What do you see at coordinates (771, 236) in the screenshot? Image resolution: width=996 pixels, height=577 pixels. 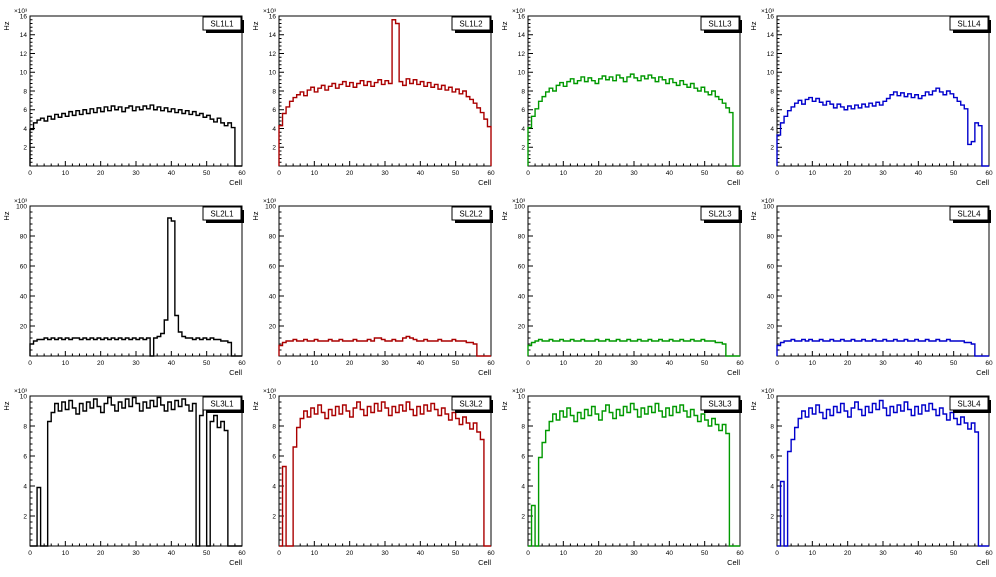 I see `y-tick-label: 80` at bounding box center [771, 236].